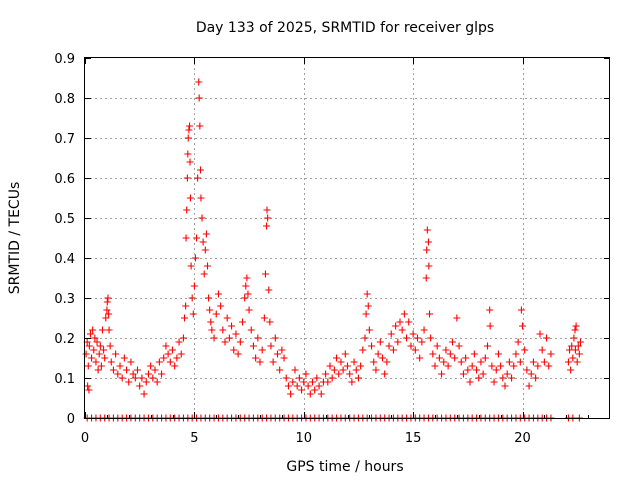 This screenshot has height=480, width=640. Describe the element at coordinates (306, 438) in the screenshot. I see `x-tick-labels: 0 5 10 15 20` at that location.